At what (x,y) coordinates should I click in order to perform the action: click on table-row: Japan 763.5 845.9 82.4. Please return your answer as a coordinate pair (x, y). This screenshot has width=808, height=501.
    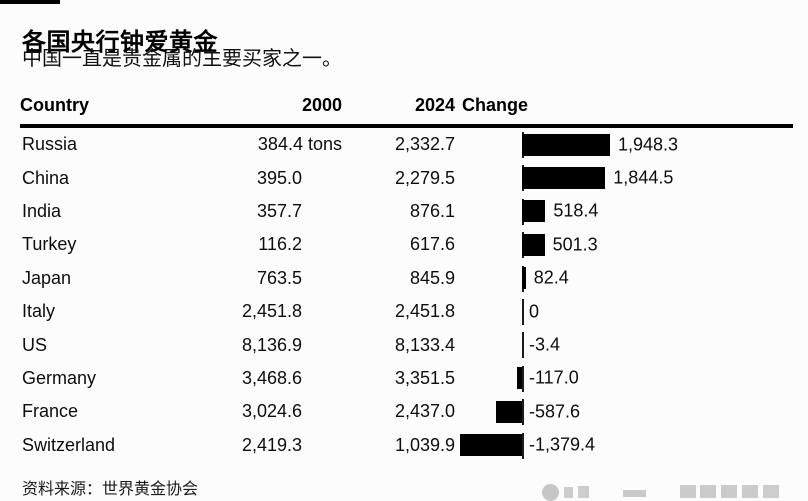
    Looking at the image, I should click on (406, 278).